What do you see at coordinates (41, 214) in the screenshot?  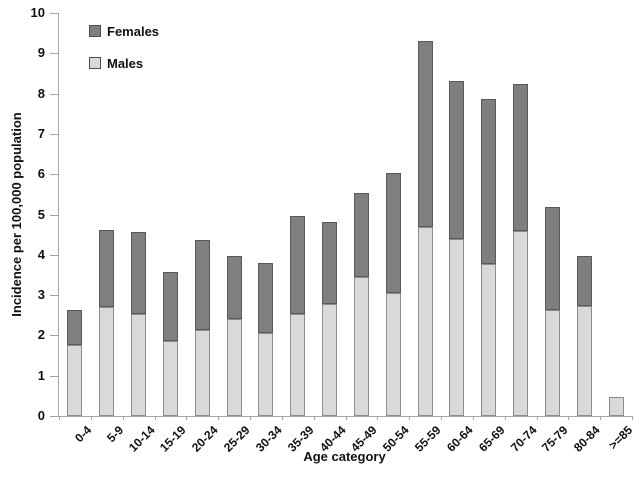 I see `y-tick-label: 5` at bounding box center [41, 214].